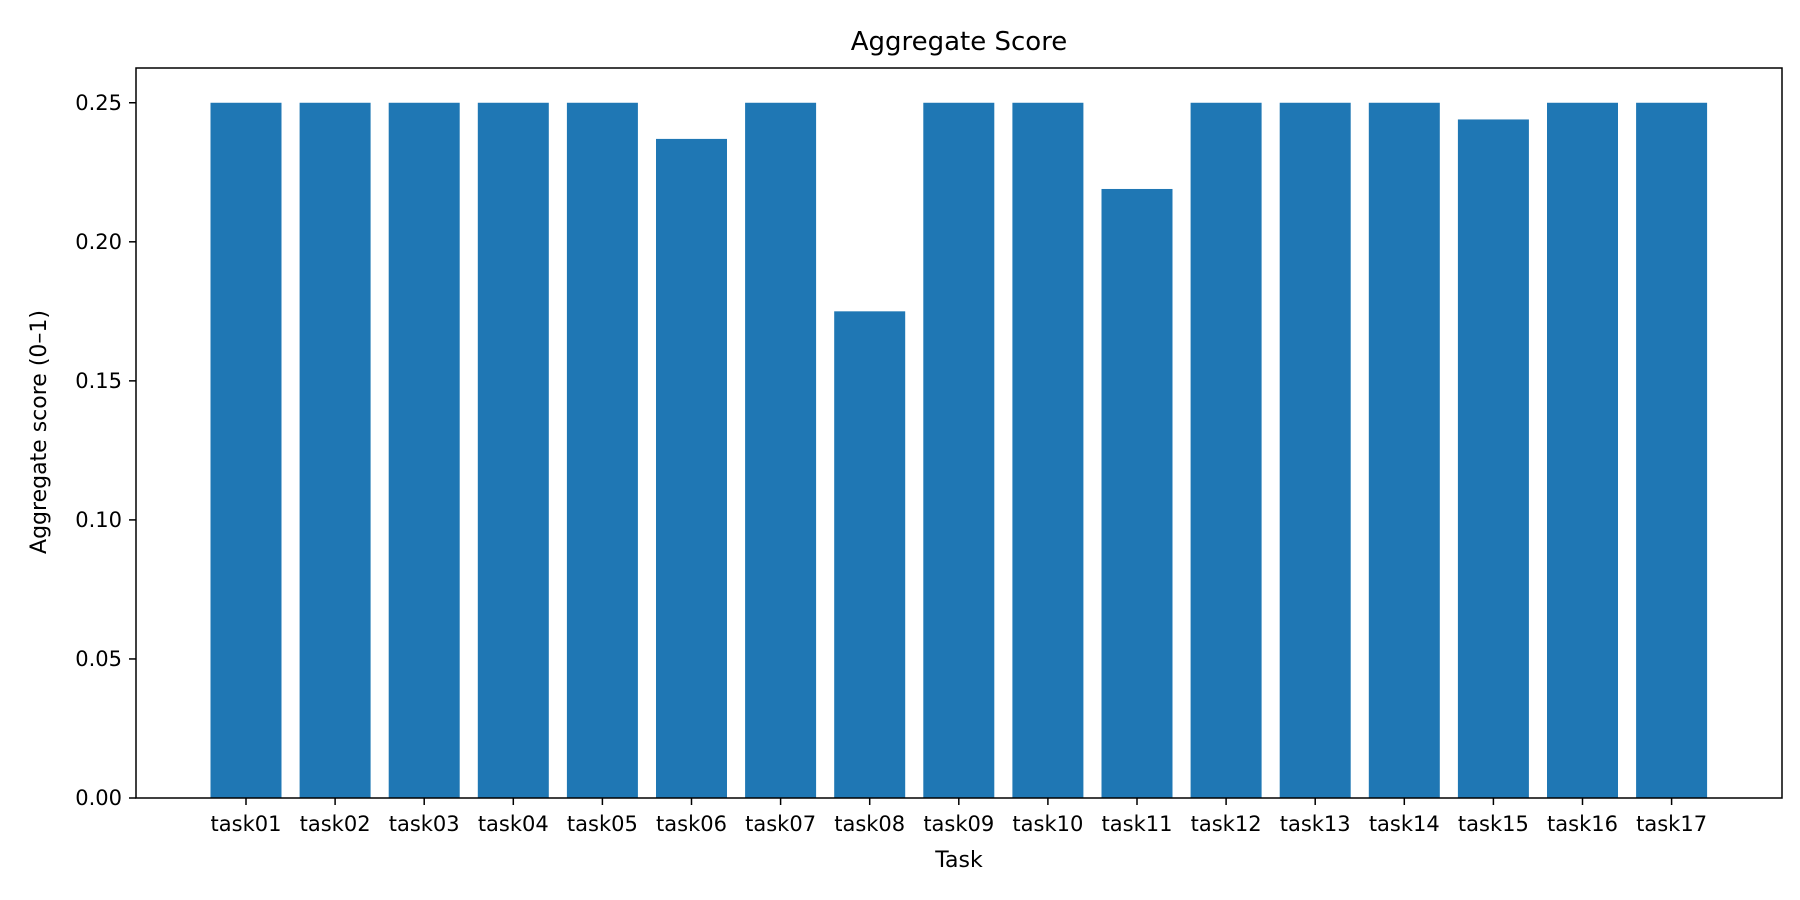 The image size is (1800, 900). What do you see at coordinates (424, 450) in the screenshot?
I see `bar-task03` at bounding box center [424, 450].